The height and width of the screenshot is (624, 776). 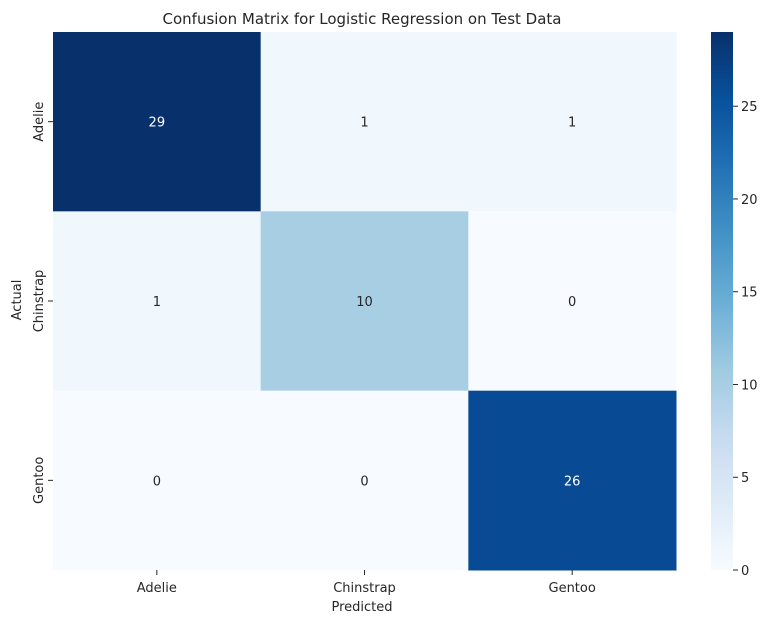 What do you see at coordinates (745, 571) in the screenshot?
I see `colorbar-tick-label: 0` at bounding box center [745, 571].